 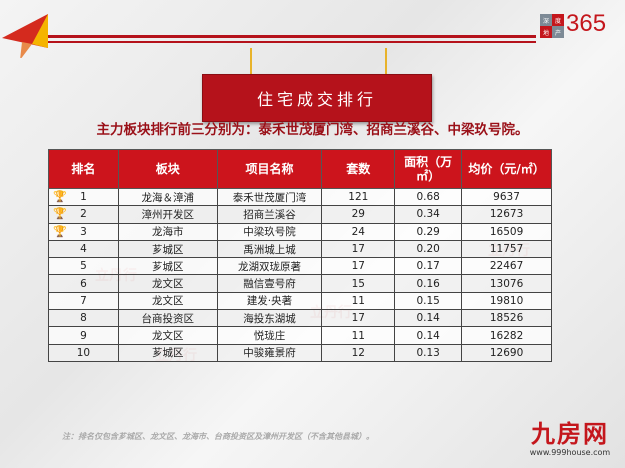 What do you see at coordinates (269, 169) in the screenshot?
I see `col-project: 项目名称` at bounding box center [269, 169].